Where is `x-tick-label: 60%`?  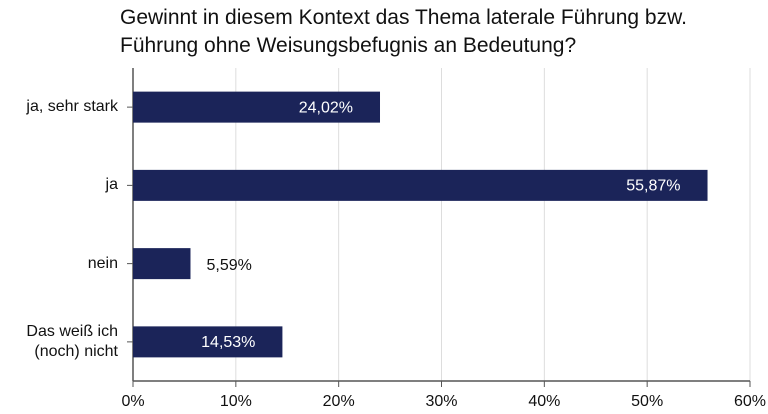
x-tick-label: 60% is located at coordinates (750, 401).